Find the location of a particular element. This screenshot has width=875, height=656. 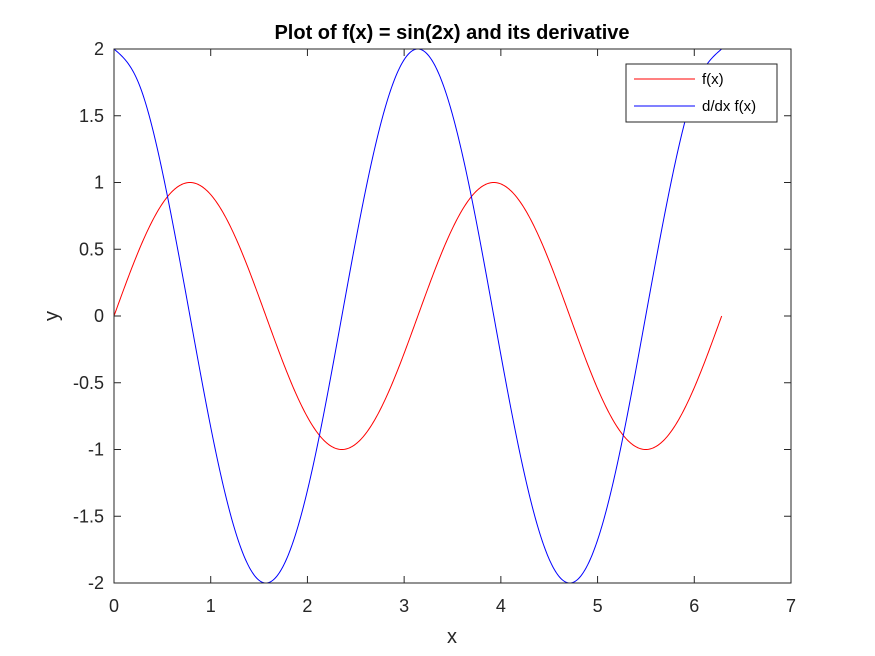

x-tick-label: 1 is located at coordinates (211, 606).